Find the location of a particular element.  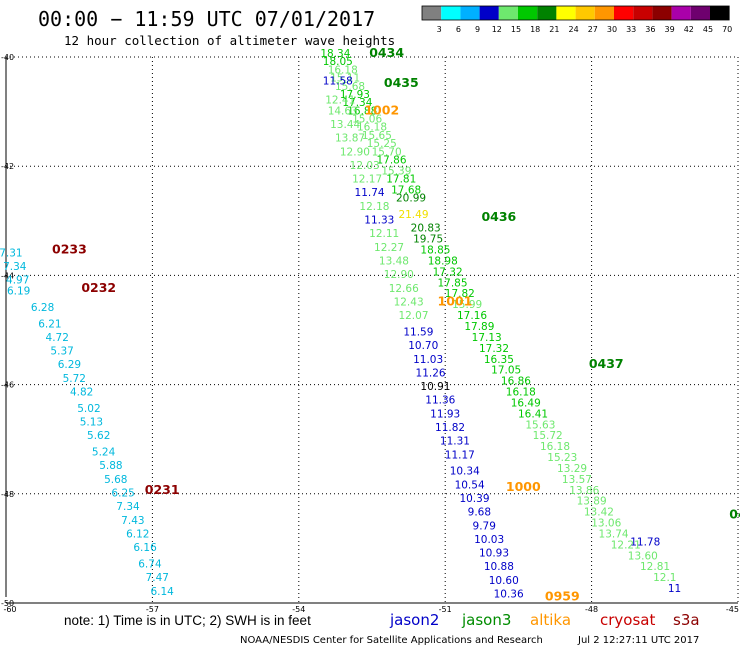

jason3-swh-value: 20.83 is located at coordinates (426, 229).